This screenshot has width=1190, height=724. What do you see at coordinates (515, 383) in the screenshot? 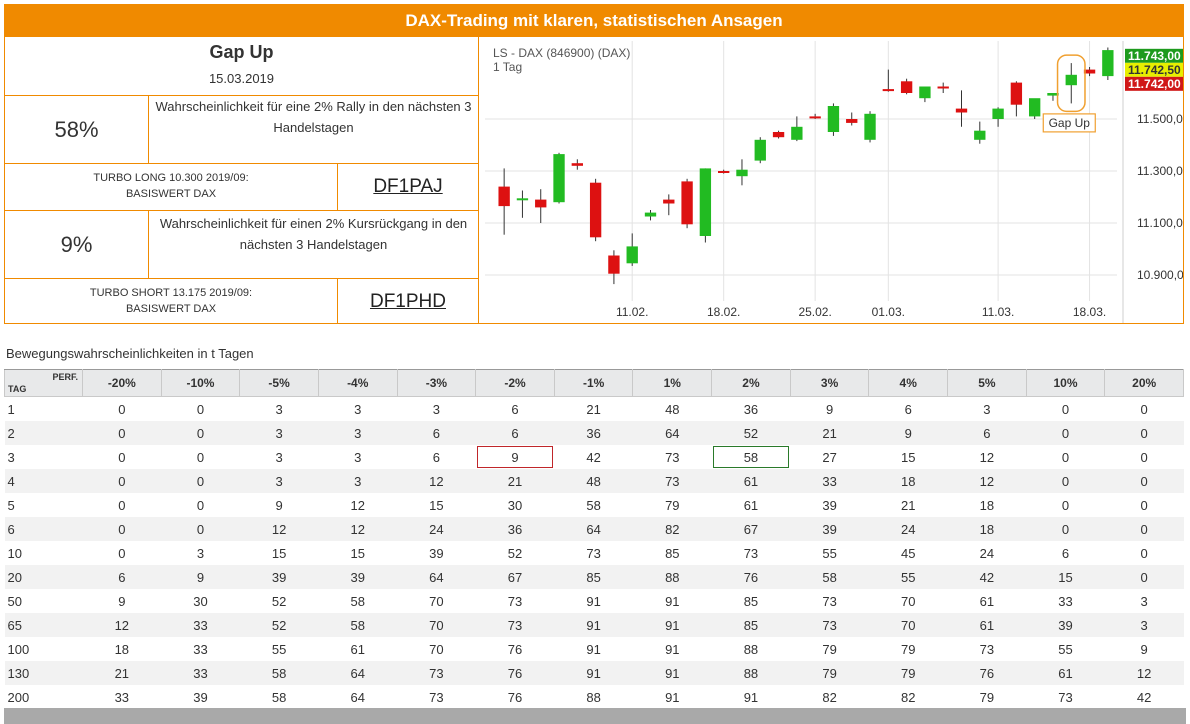
I see `column-header: -2%` at bounding box center [515, 383].